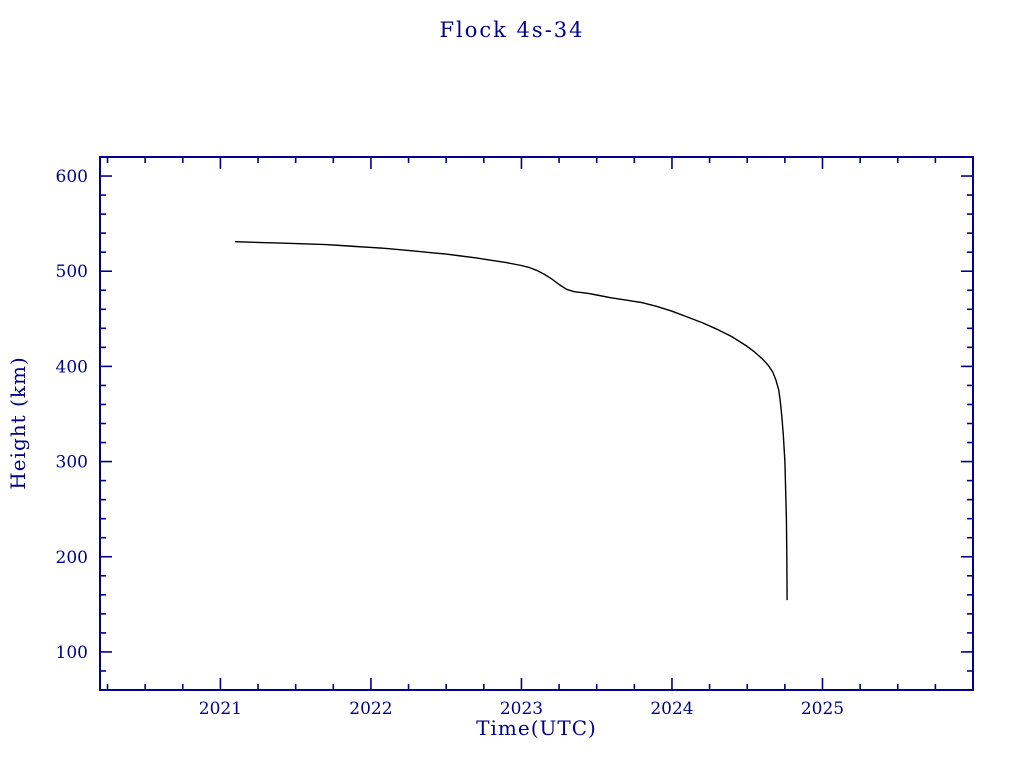 The width and height of the screenshot is (1024, 768). I want to click on y-tick-label: 100, so click(72, 653).